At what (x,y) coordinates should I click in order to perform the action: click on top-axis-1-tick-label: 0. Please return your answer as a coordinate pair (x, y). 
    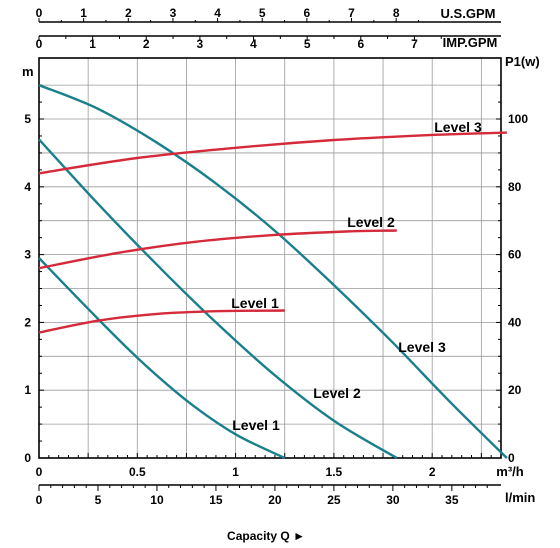
    Looking at the image, I should click on (39, 13).